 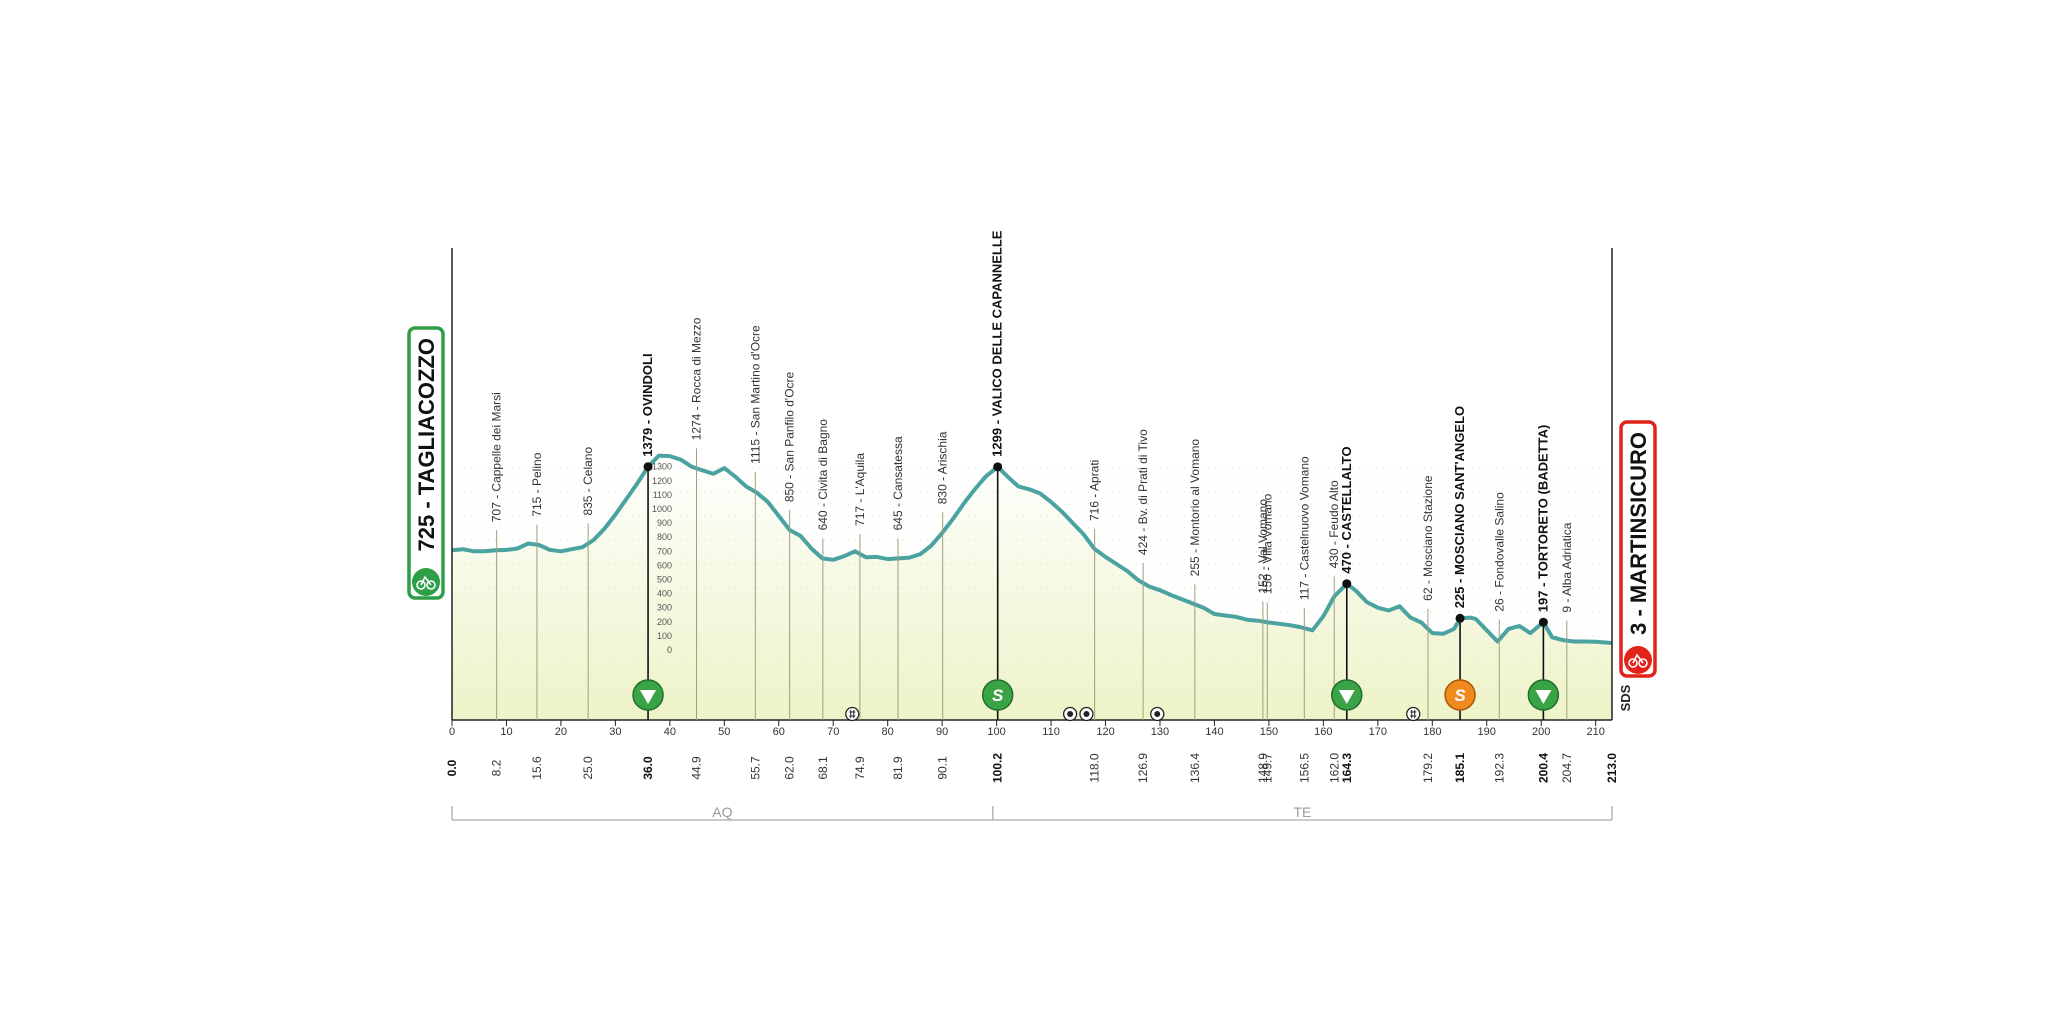 What do you see at coordinates (497, 767) in the screenshot?
I see `waypoint-km-label: 8.2` at bounding box center [497, 767].